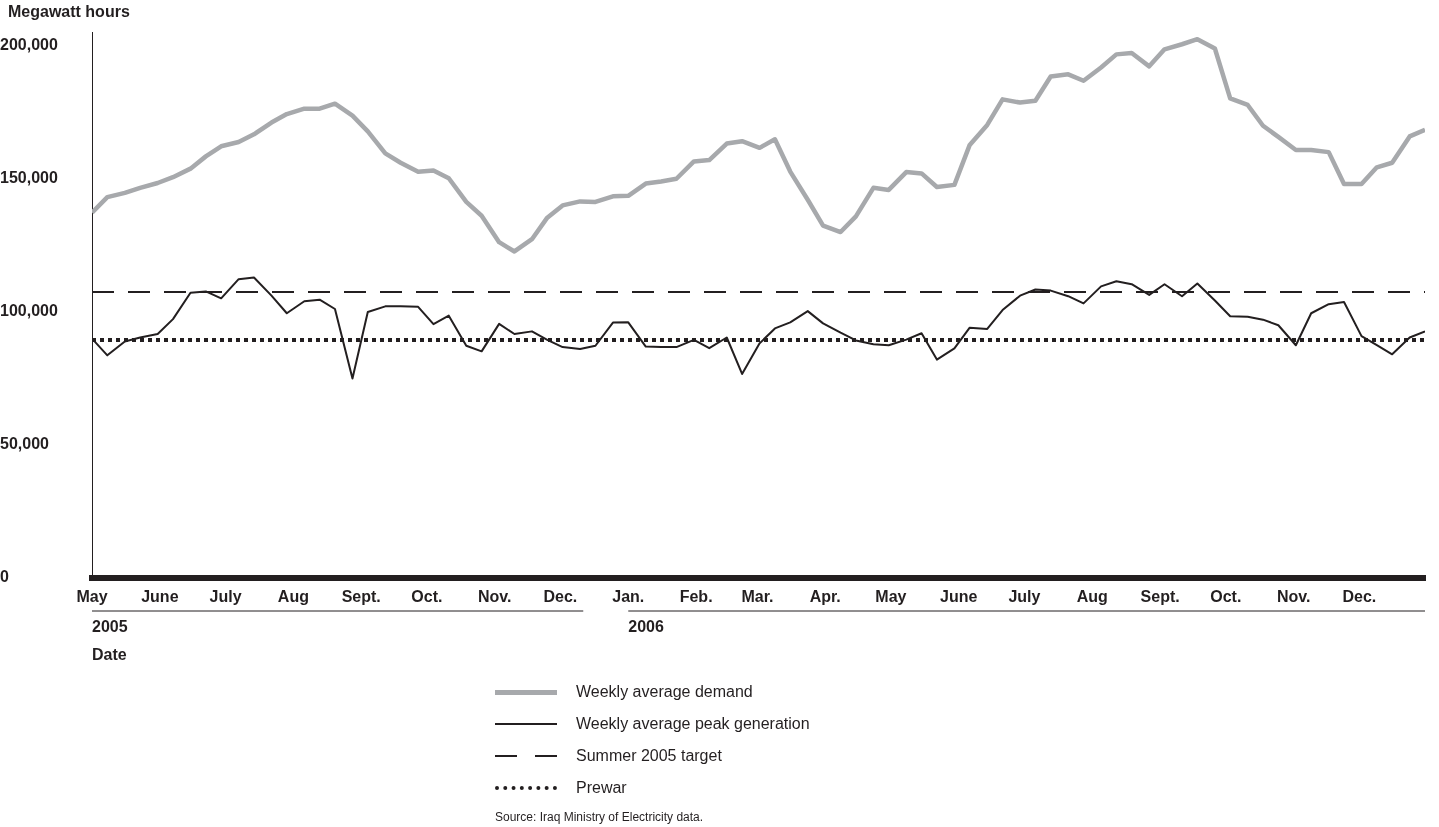 This screenshot has height=827, width=1439. I want to click on text: 2005, so click(110, 627).